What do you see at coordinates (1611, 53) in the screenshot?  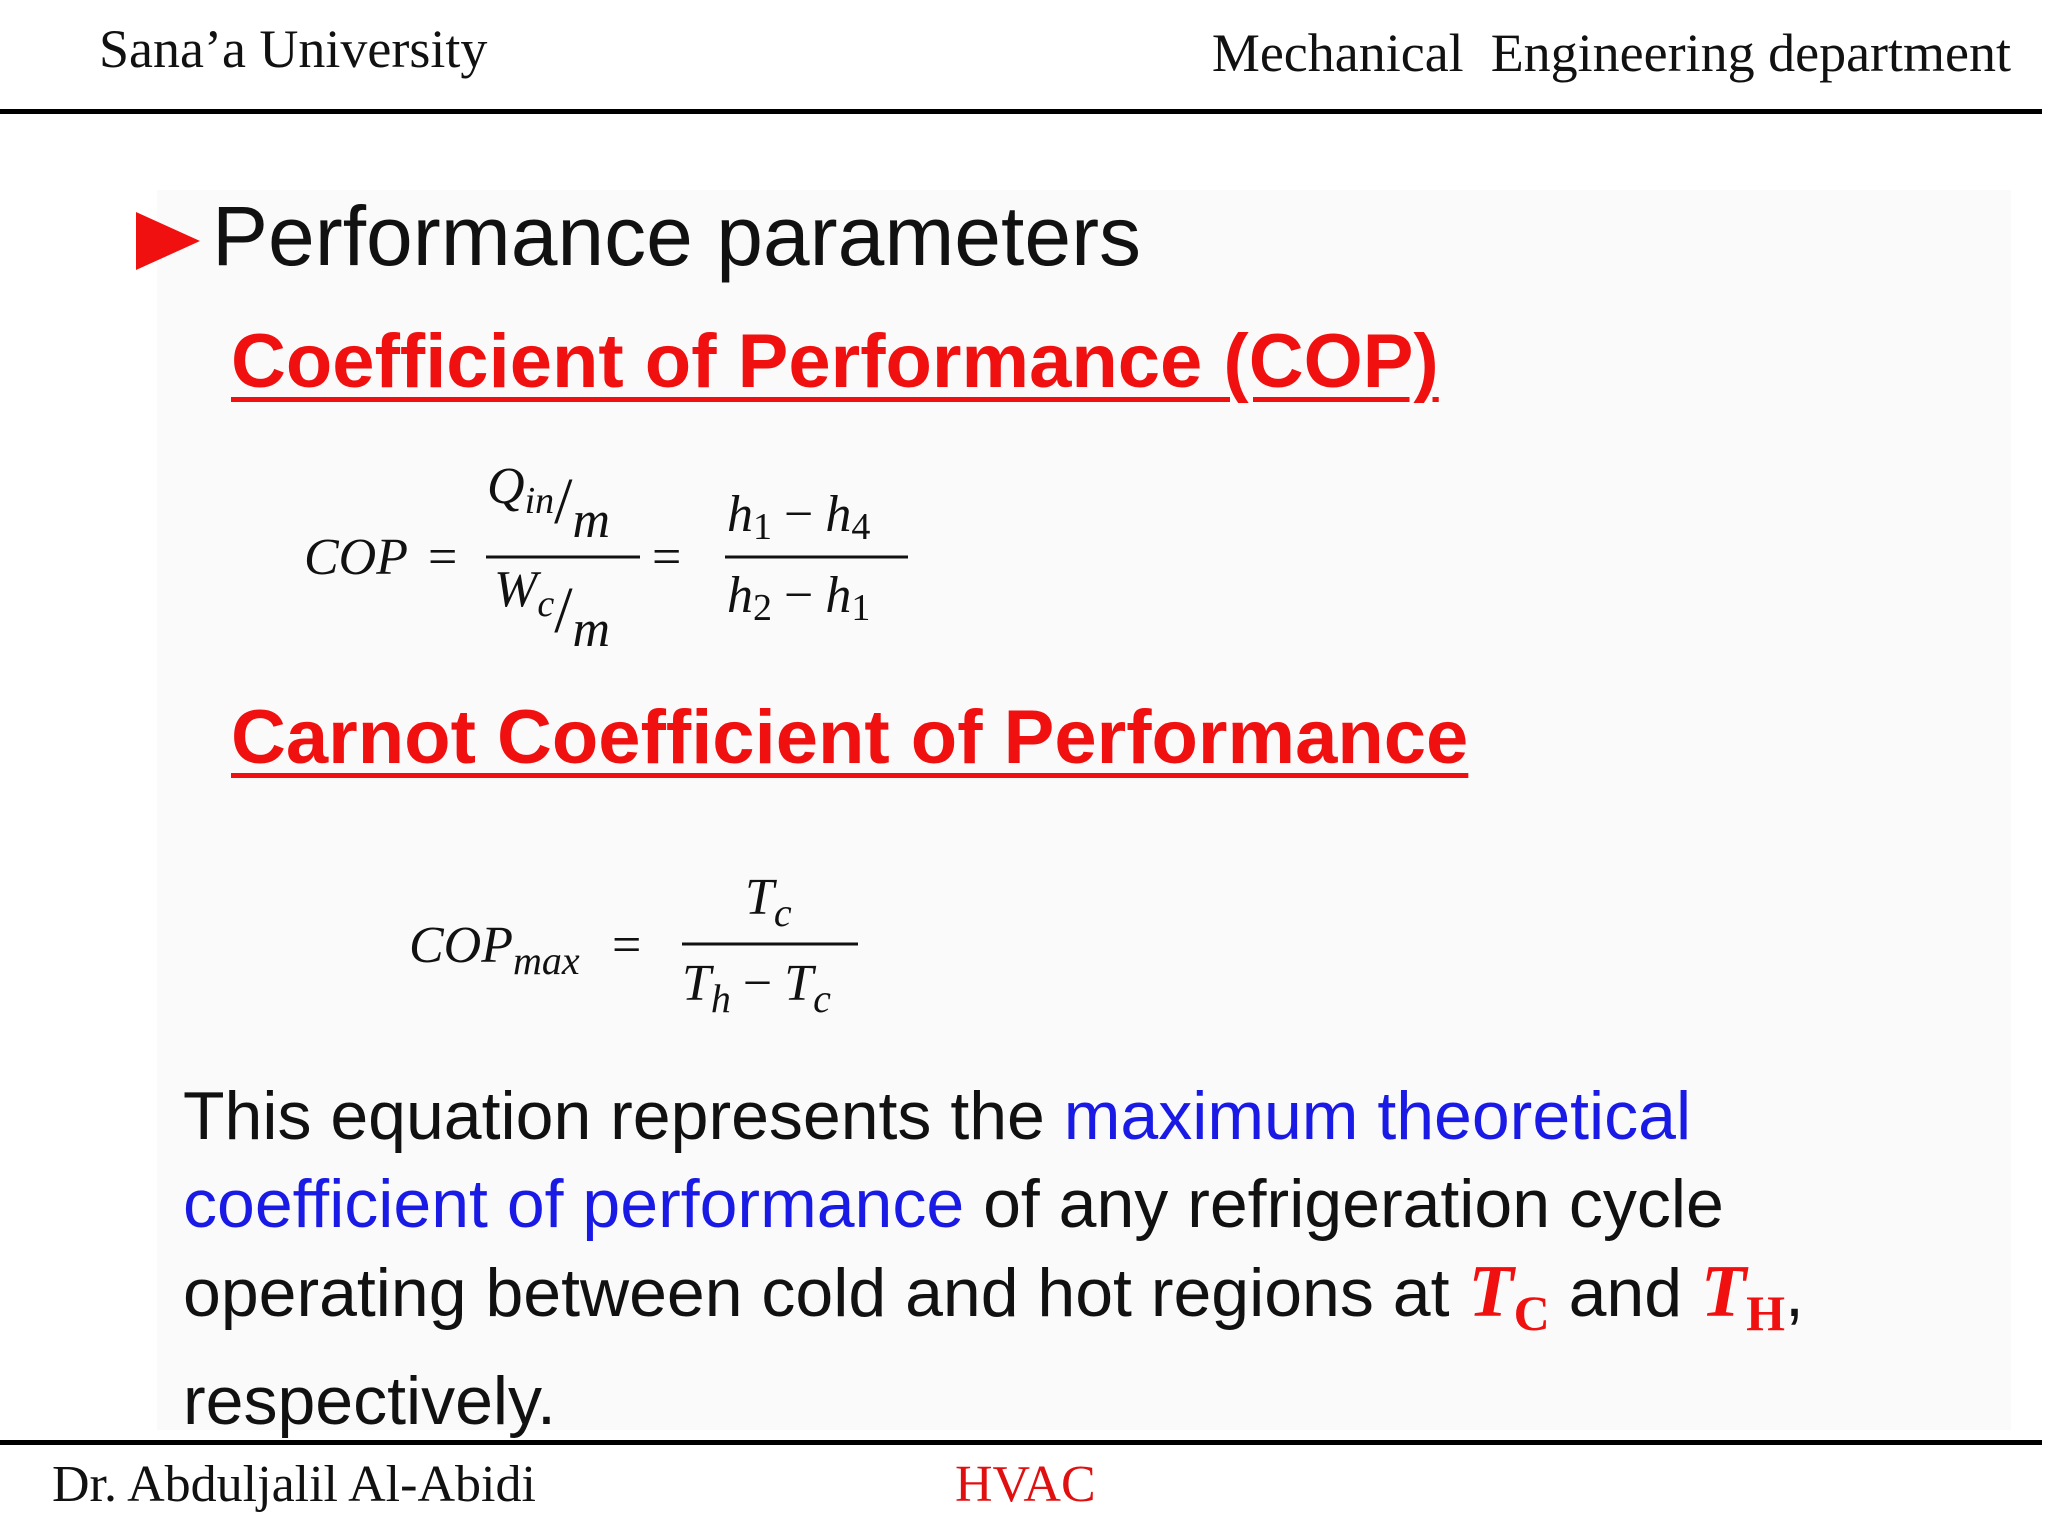 I see `header-right: Mechanical Engineering department` at bounding box center [1611, 53].